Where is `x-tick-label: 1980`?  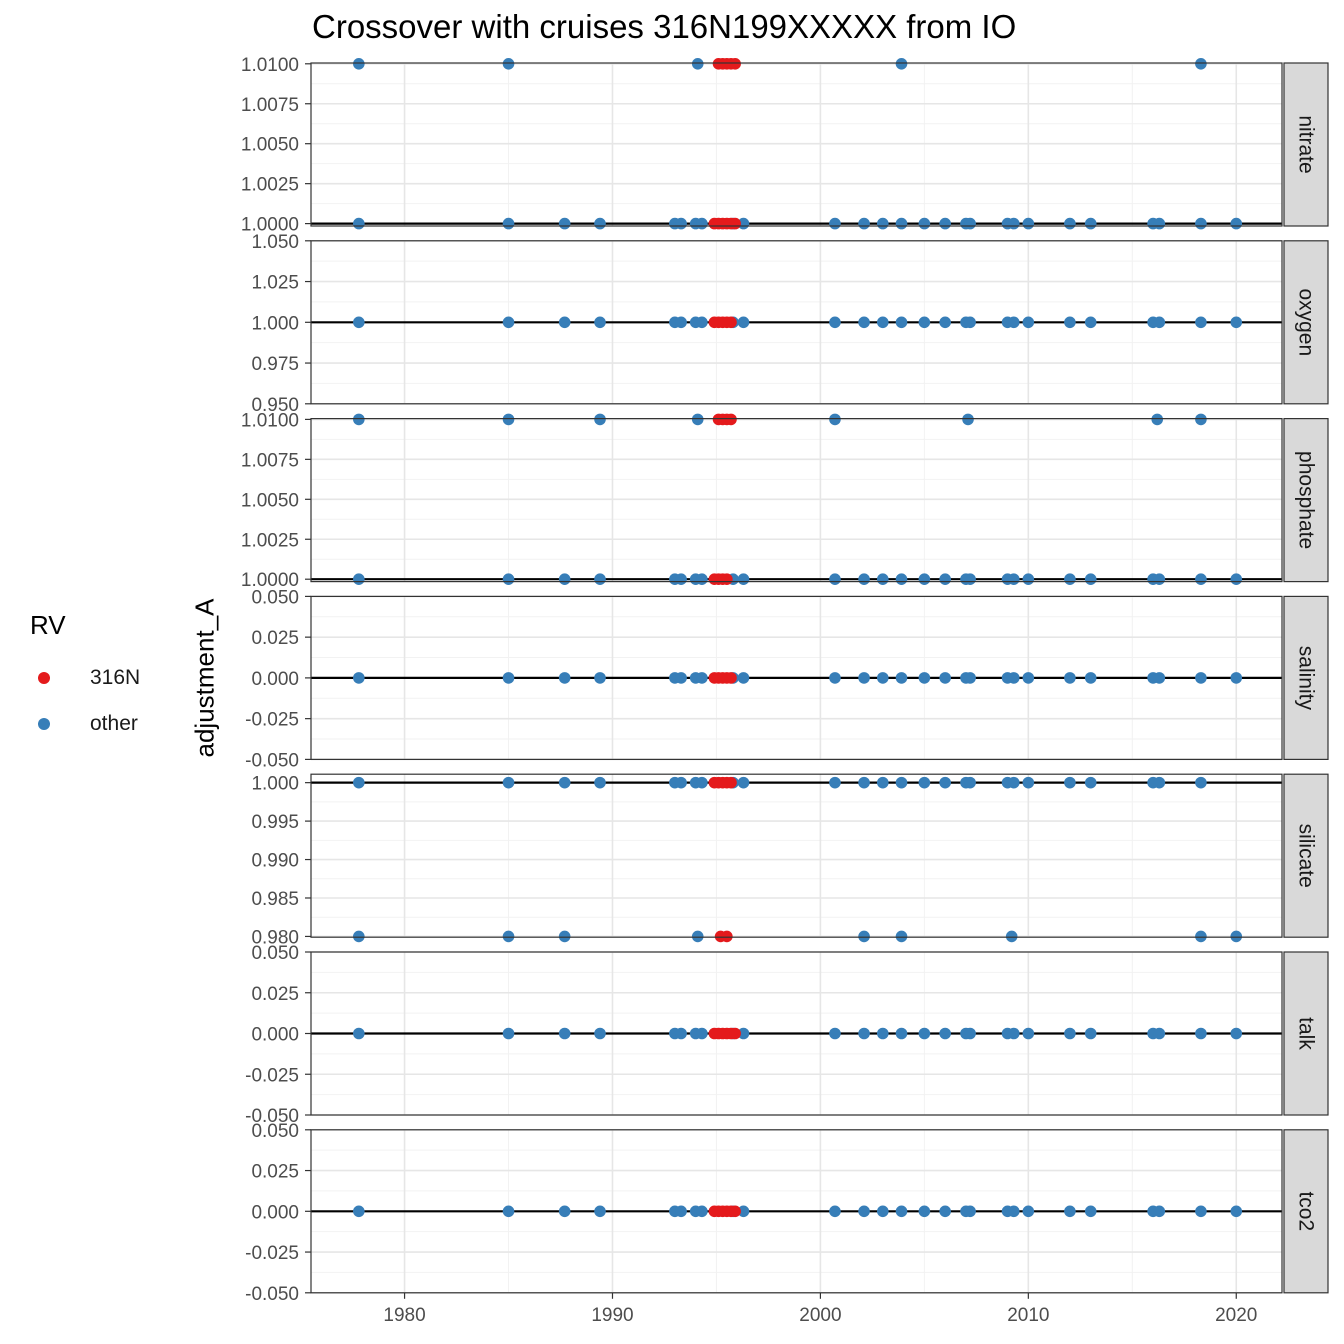 x-tick-label: 1980 is located at coordinates (404, 1315).